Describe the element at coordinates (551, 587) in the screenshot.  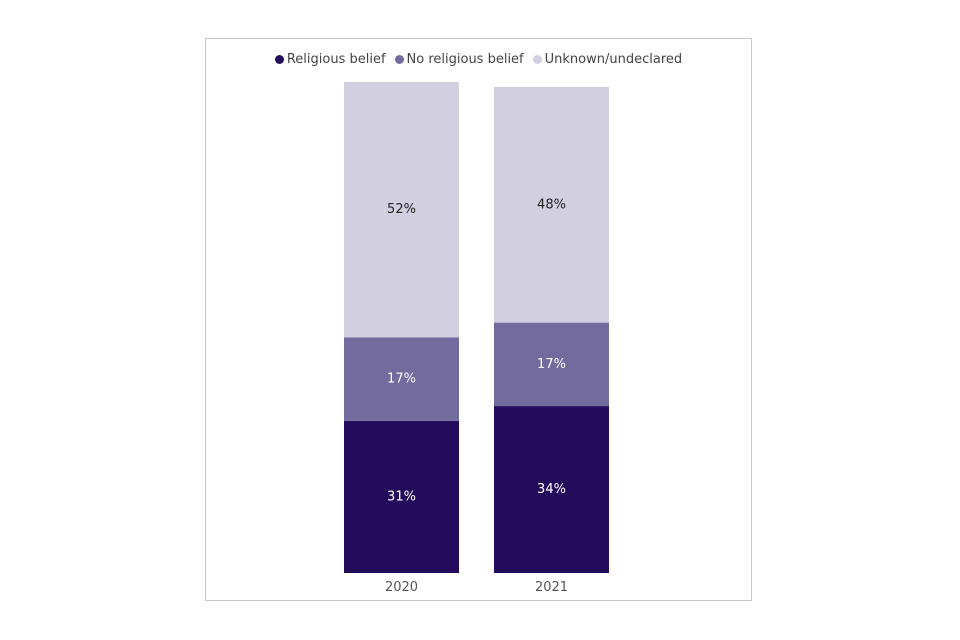
I see `x-tick-label-2021: 2021` at that location.